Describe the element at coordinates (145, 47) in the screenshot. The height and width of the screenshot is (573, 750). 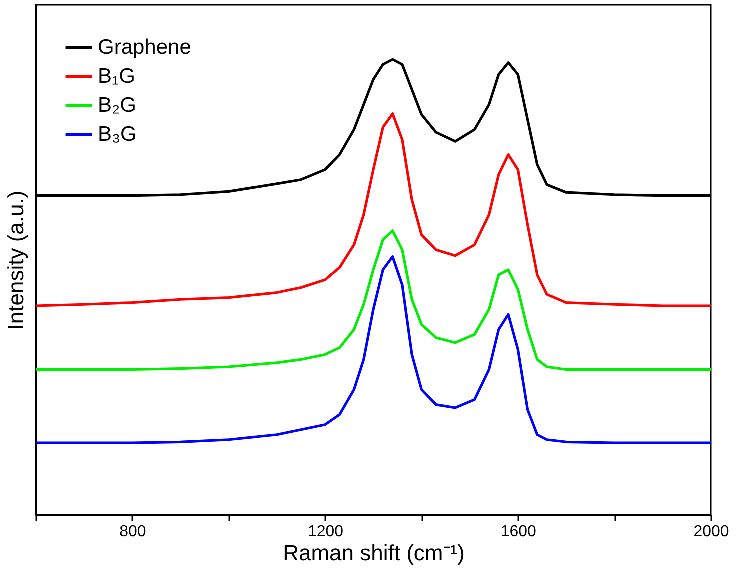
I see `legend-label: Graphene` at that location.